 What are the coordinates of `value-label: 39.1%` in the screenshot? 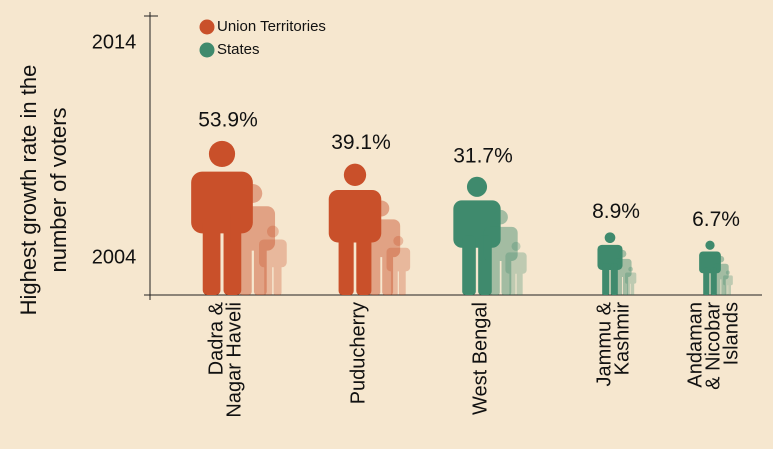 It's located at (361, 142).